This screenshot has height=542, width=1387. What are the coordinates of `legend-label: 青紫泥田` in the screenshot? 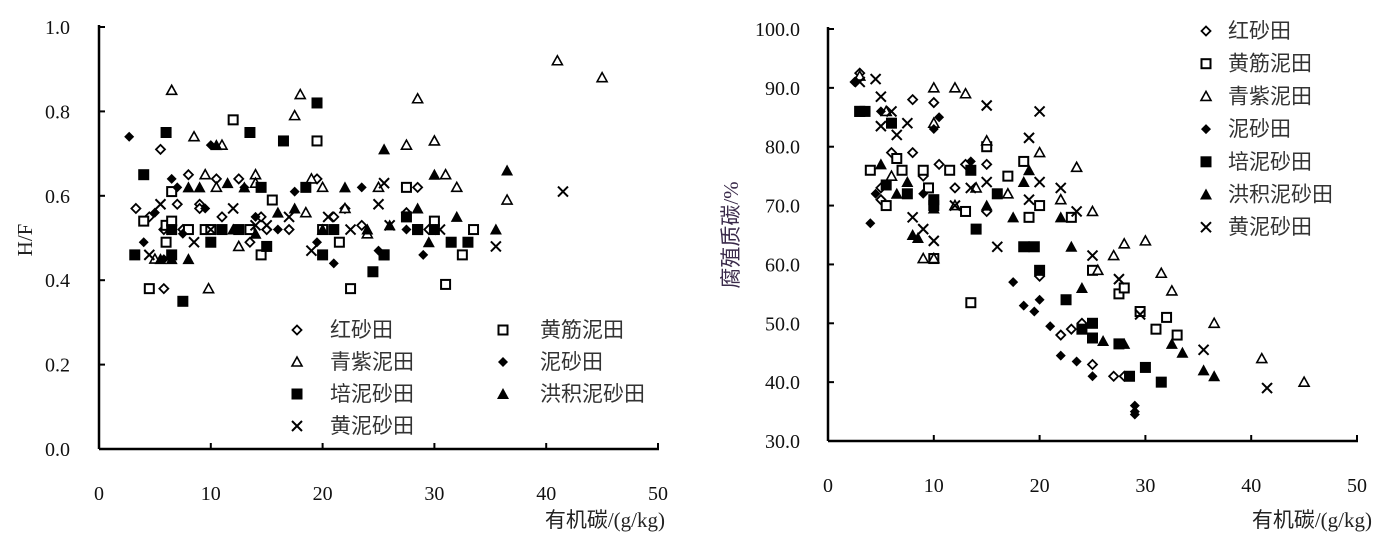 It's located at (1270, 96).